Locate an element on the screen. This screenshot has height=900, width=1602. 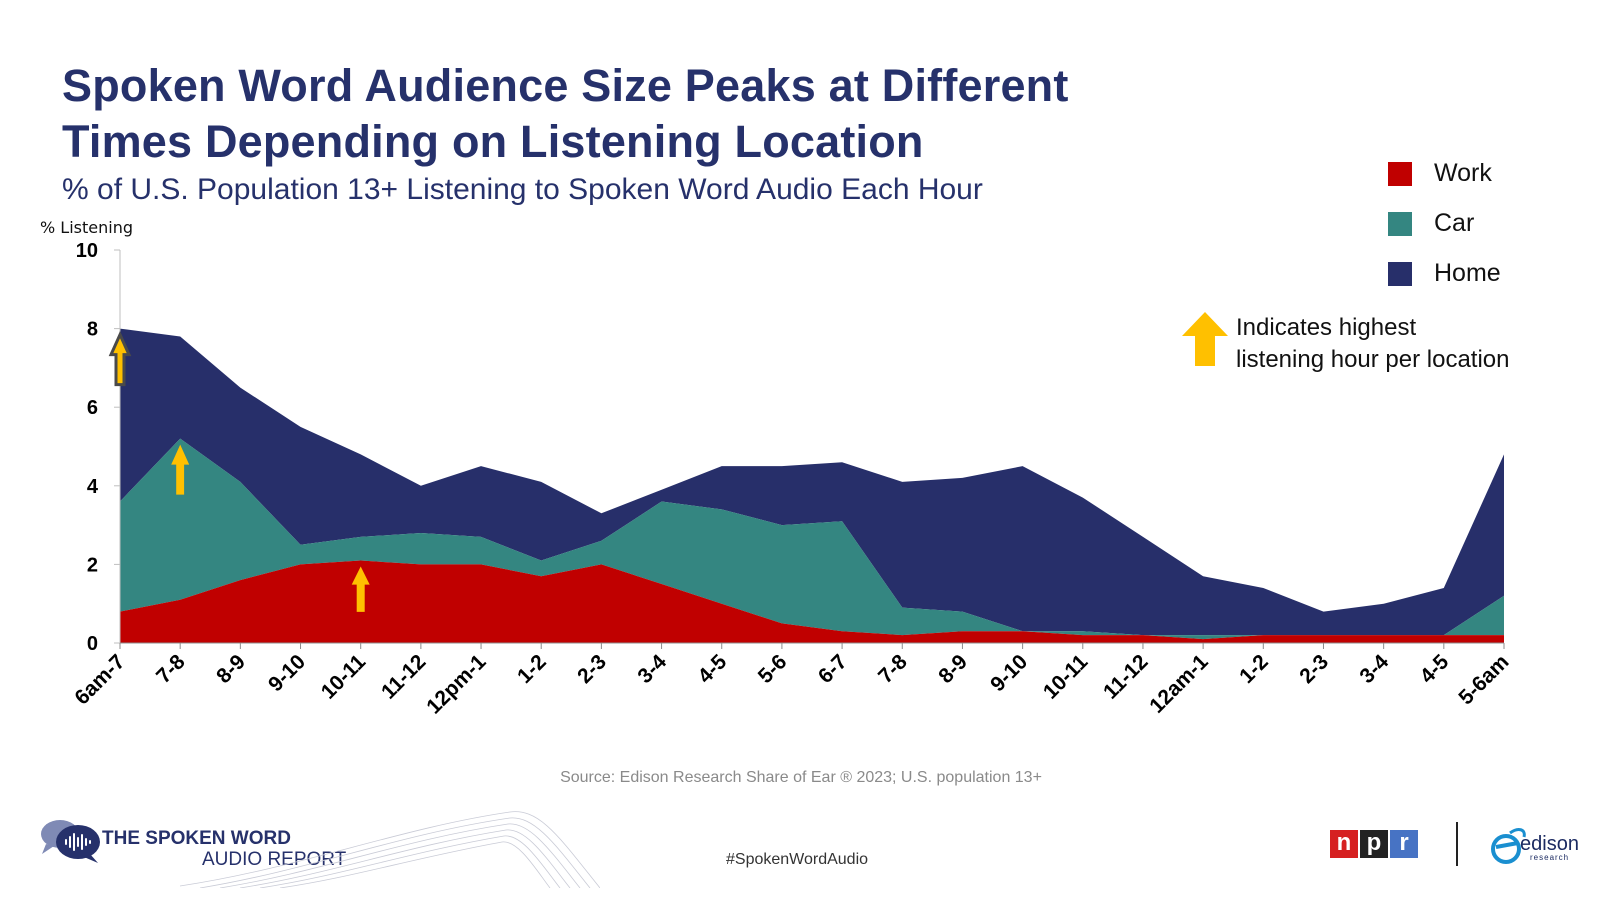
brand-line-2: AUDIO REPORT is located at coordinates (274, 859).